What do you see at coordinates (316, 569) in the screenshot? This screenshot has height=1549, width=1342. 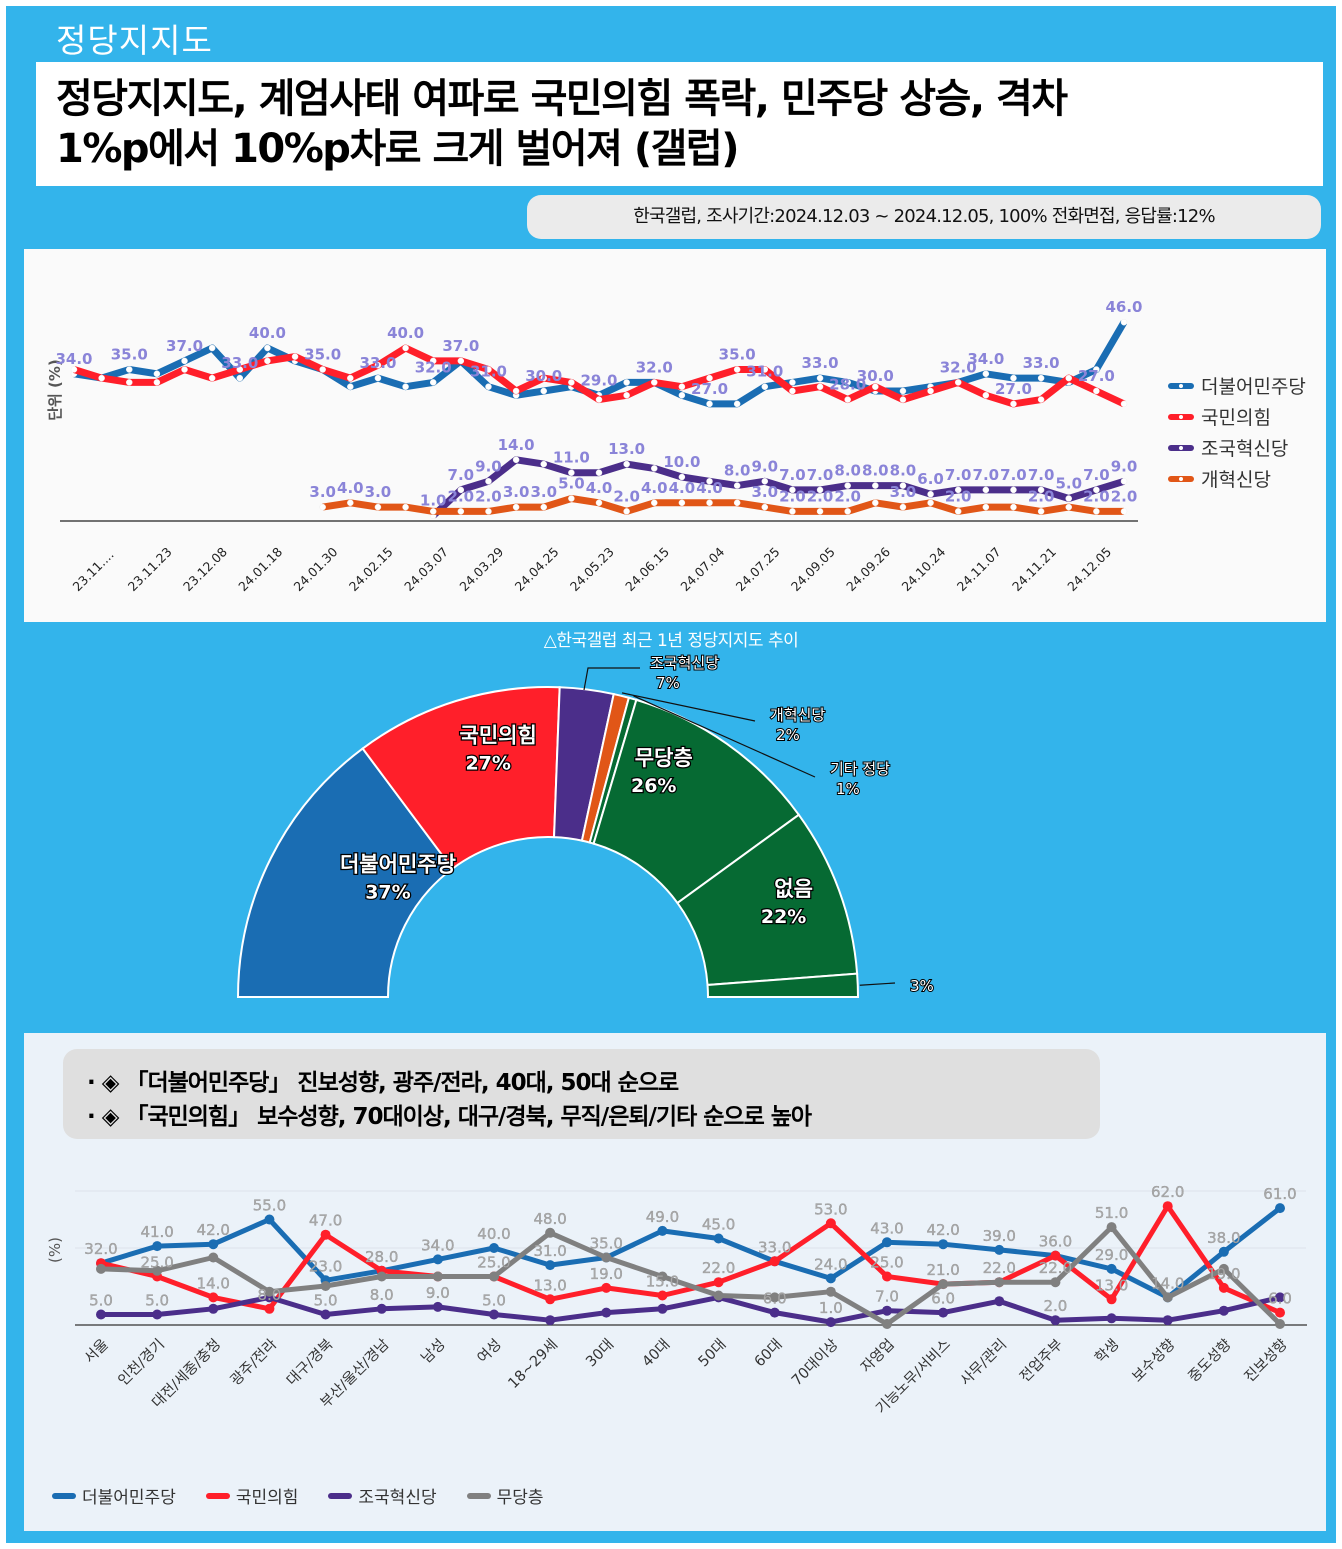 I see `x-tick-label: 24.01.30` at bounding box center [316, 569].